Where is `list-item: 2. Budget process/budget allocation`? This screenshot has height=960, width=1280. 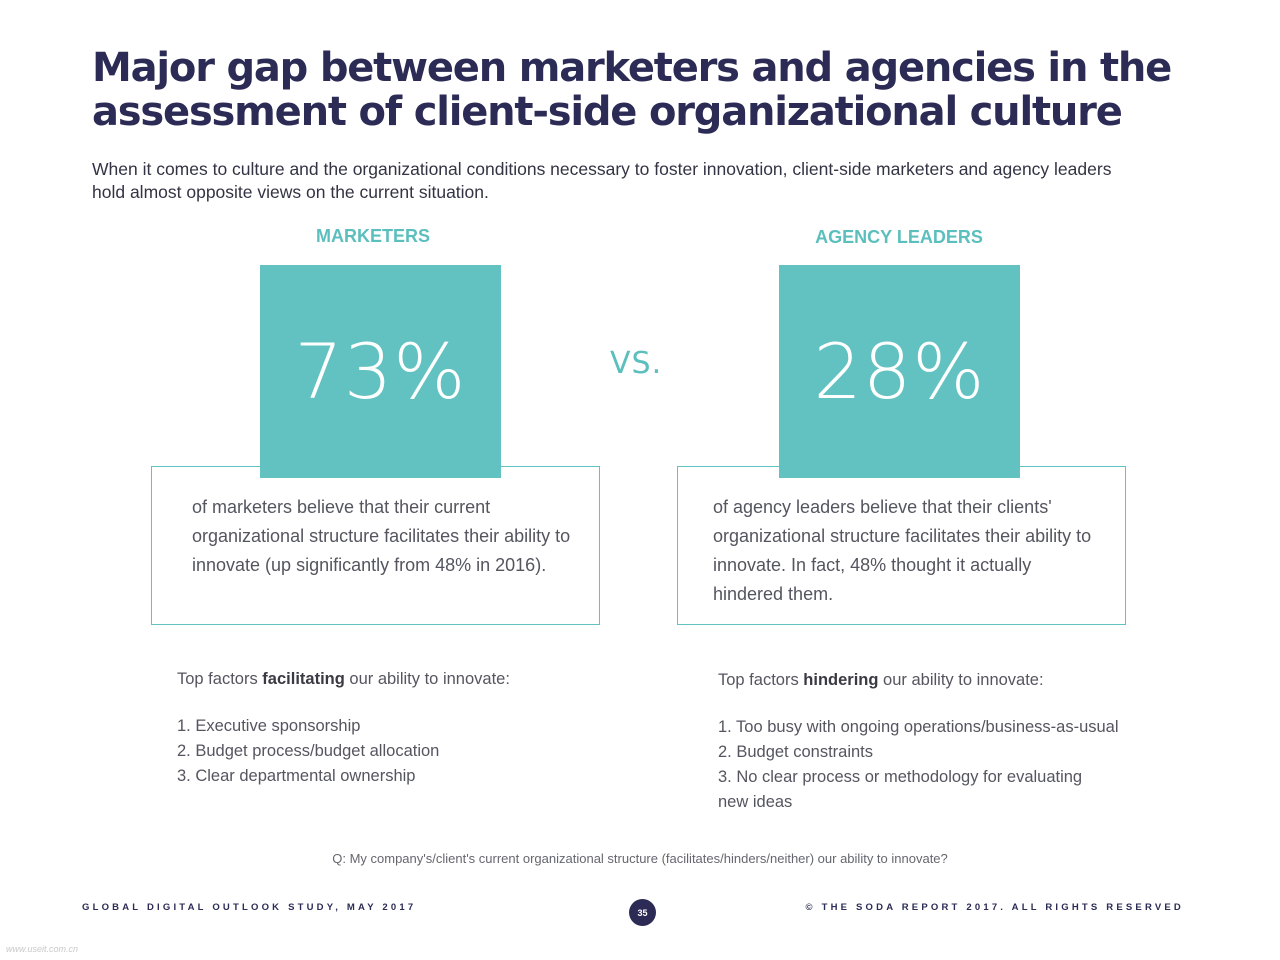
list-item: 2. Budget process/budget allocation is located at coordinates (308, 751).